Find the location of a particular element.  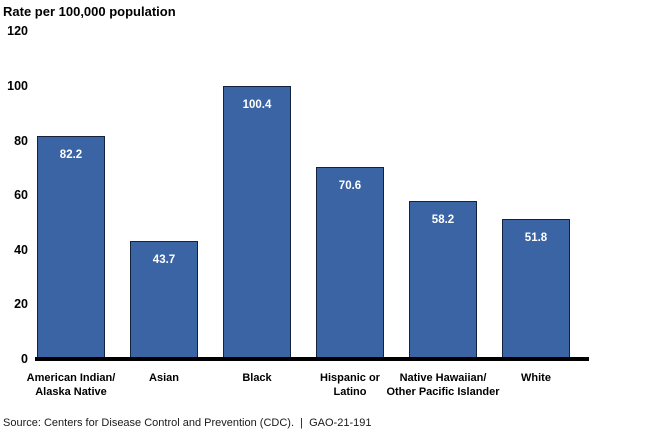

y-axis-tick-label: 0 is located at coordinates (24, 359).